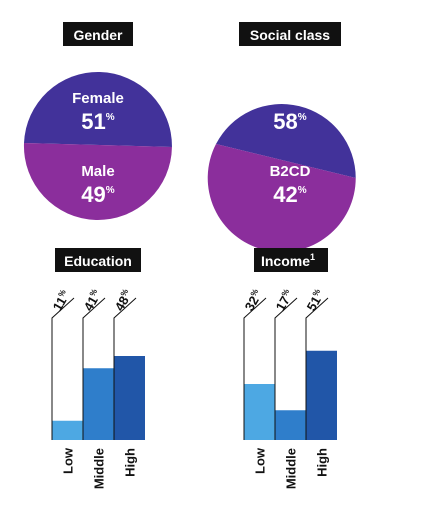 The height and width of the screenshot is (516, 424). I want to click on bar-value-label-middle: 17%, so click(285, 300).